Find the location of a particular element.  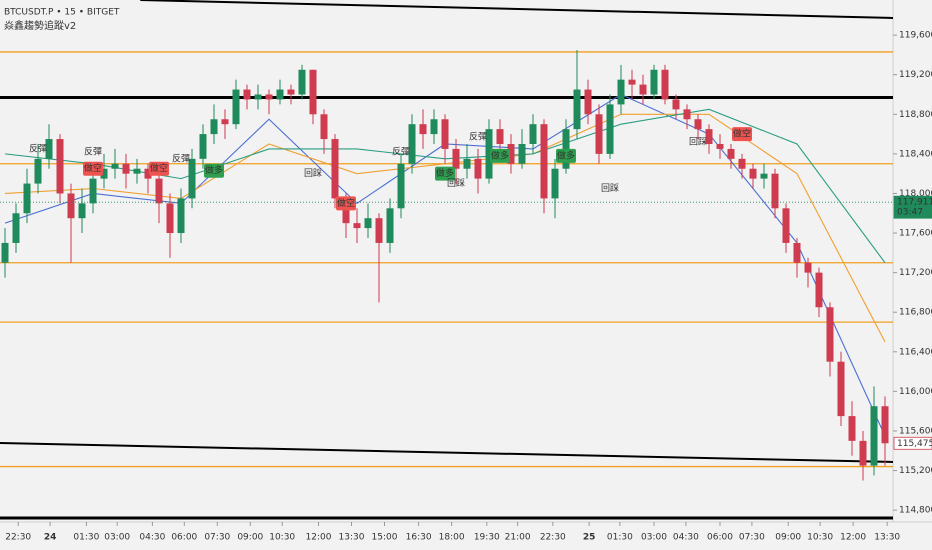

x-tick-label: 09:00 is located at coordinates (788, 538).